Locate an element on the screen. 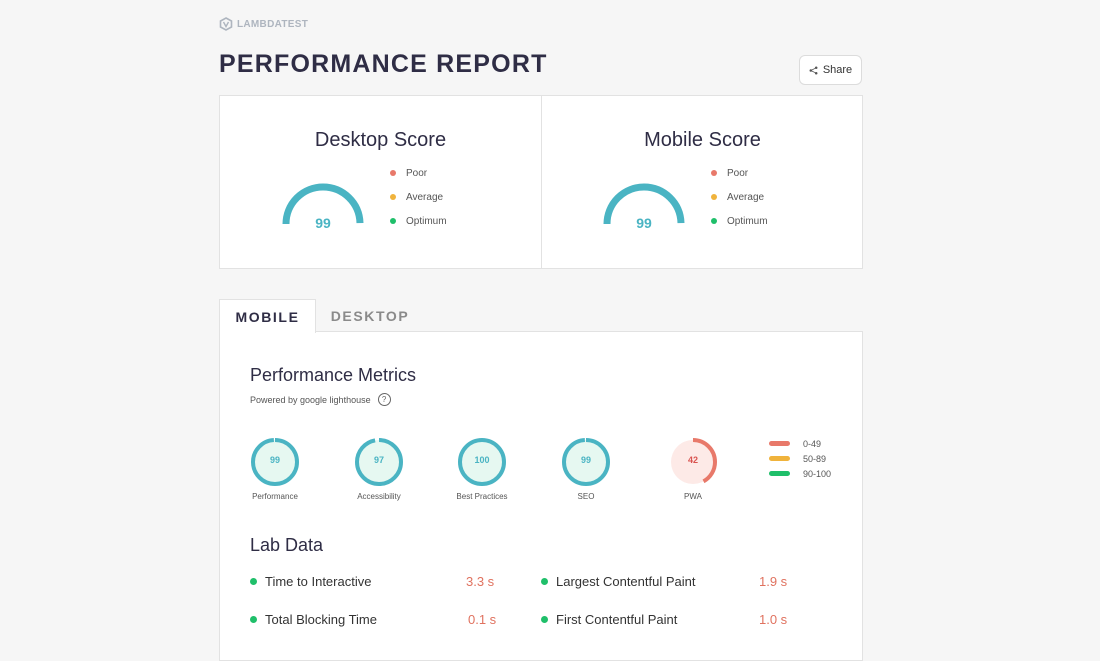  desktop-score-value: 99 is located at coordinates (323, 223).